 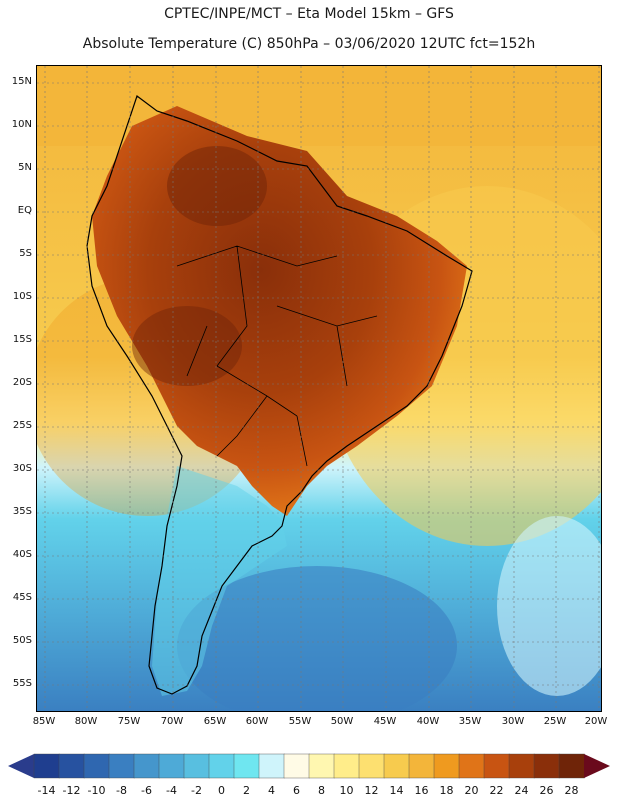 What do you see at coordinates (597, 766) in the screenshot?
I see `colorbar-high-arrow` at bounding box center [597, 766].